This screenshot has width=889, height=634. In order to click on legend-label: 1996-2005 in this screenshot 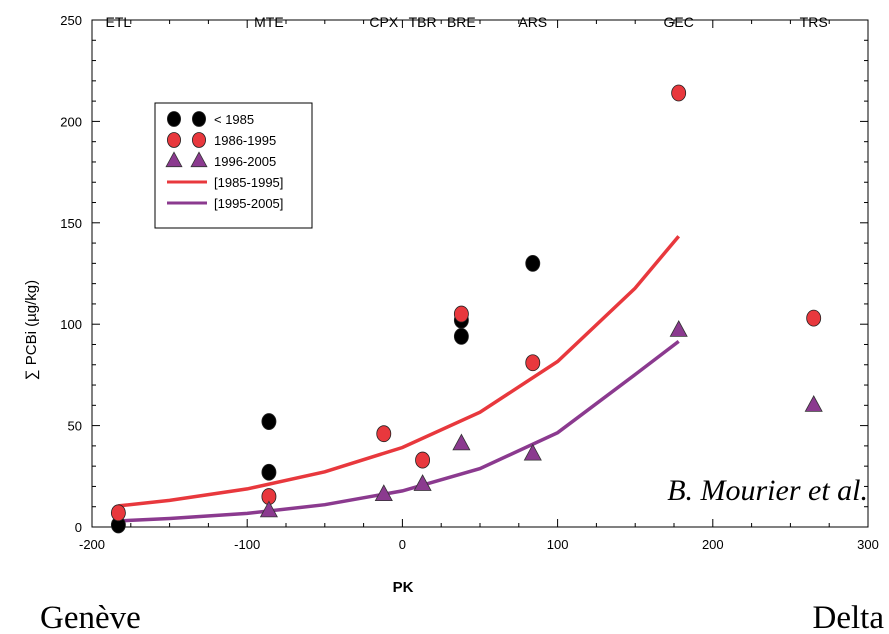, I will do `click(245, 161)`.